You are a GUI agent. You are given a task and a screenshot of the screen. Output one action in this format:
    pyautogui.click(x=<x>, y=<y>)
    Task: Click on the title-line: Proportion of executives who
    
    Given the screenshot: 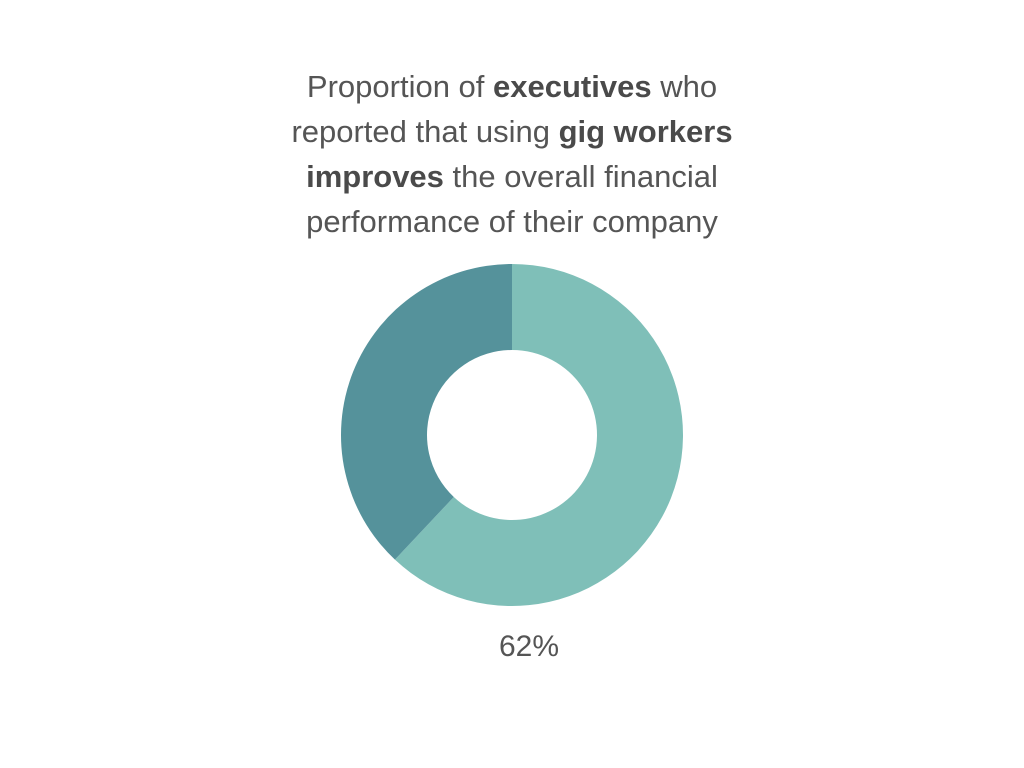 What is the action you would take?
    pyautogui.click(x=512, y=86)
    